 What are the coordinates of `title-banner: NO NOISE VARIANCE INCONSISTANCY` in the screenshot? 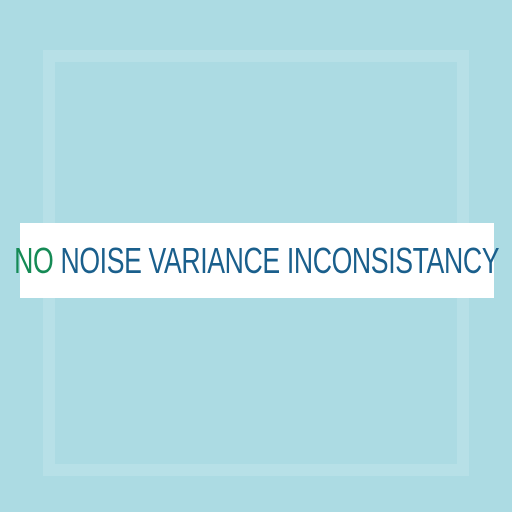 It's located at (257, 260).